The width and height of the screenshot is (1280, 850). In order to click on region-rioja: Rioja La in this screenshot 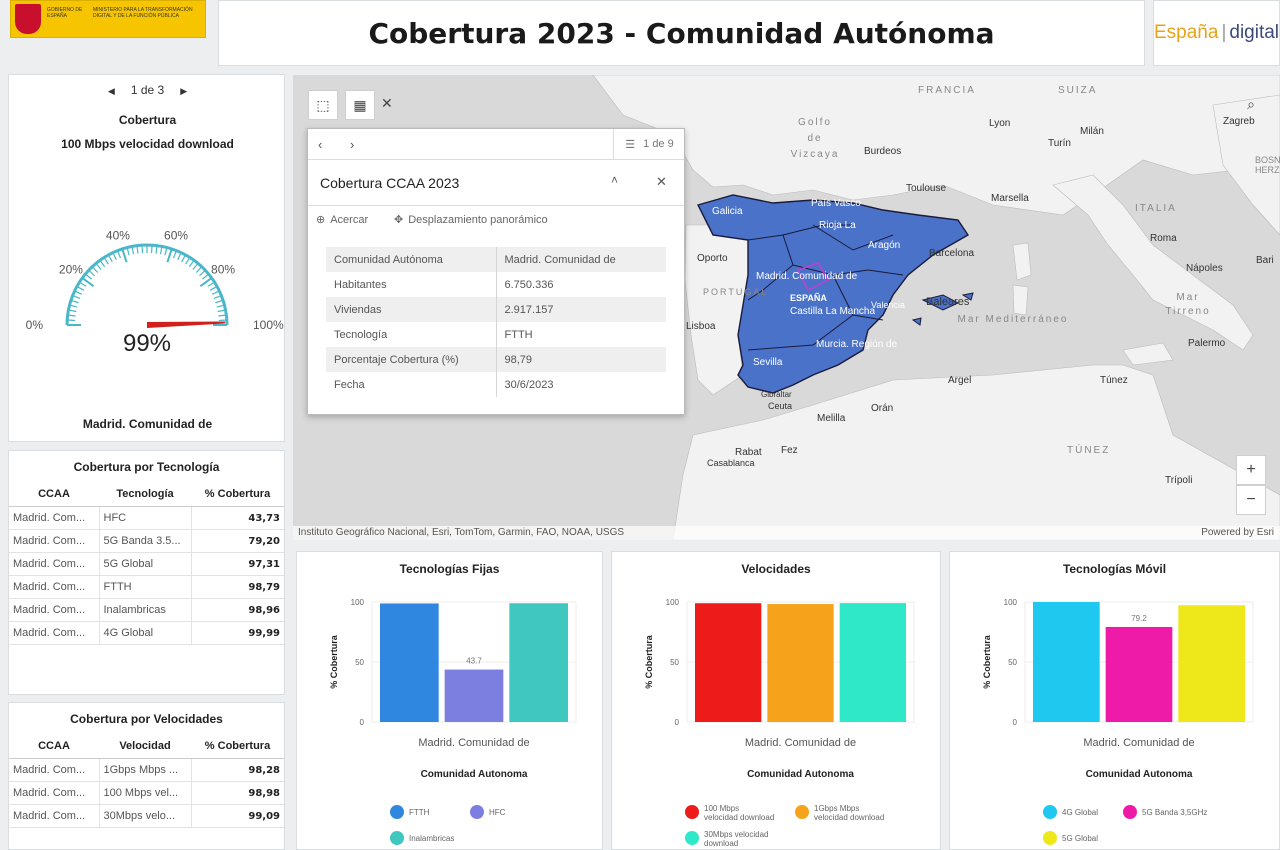, I will do `click(837, 225)`.